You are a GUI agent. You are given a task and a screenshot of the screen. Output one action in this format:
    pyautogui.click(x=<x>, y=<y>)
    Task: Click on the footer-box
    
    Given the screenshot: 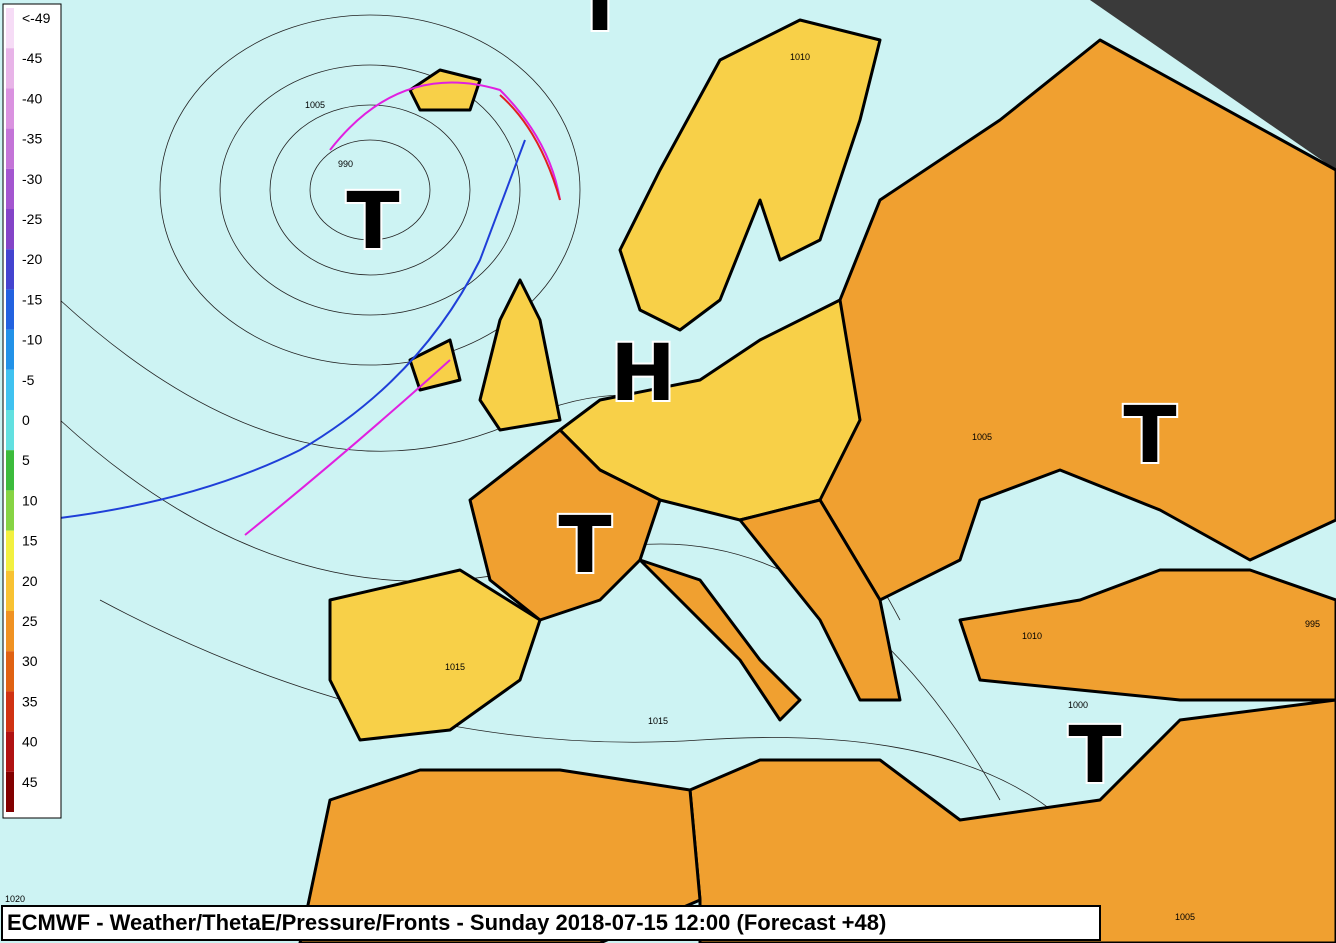 What is the action you would take?
    pyautogui.click(x=551, y=923)
    